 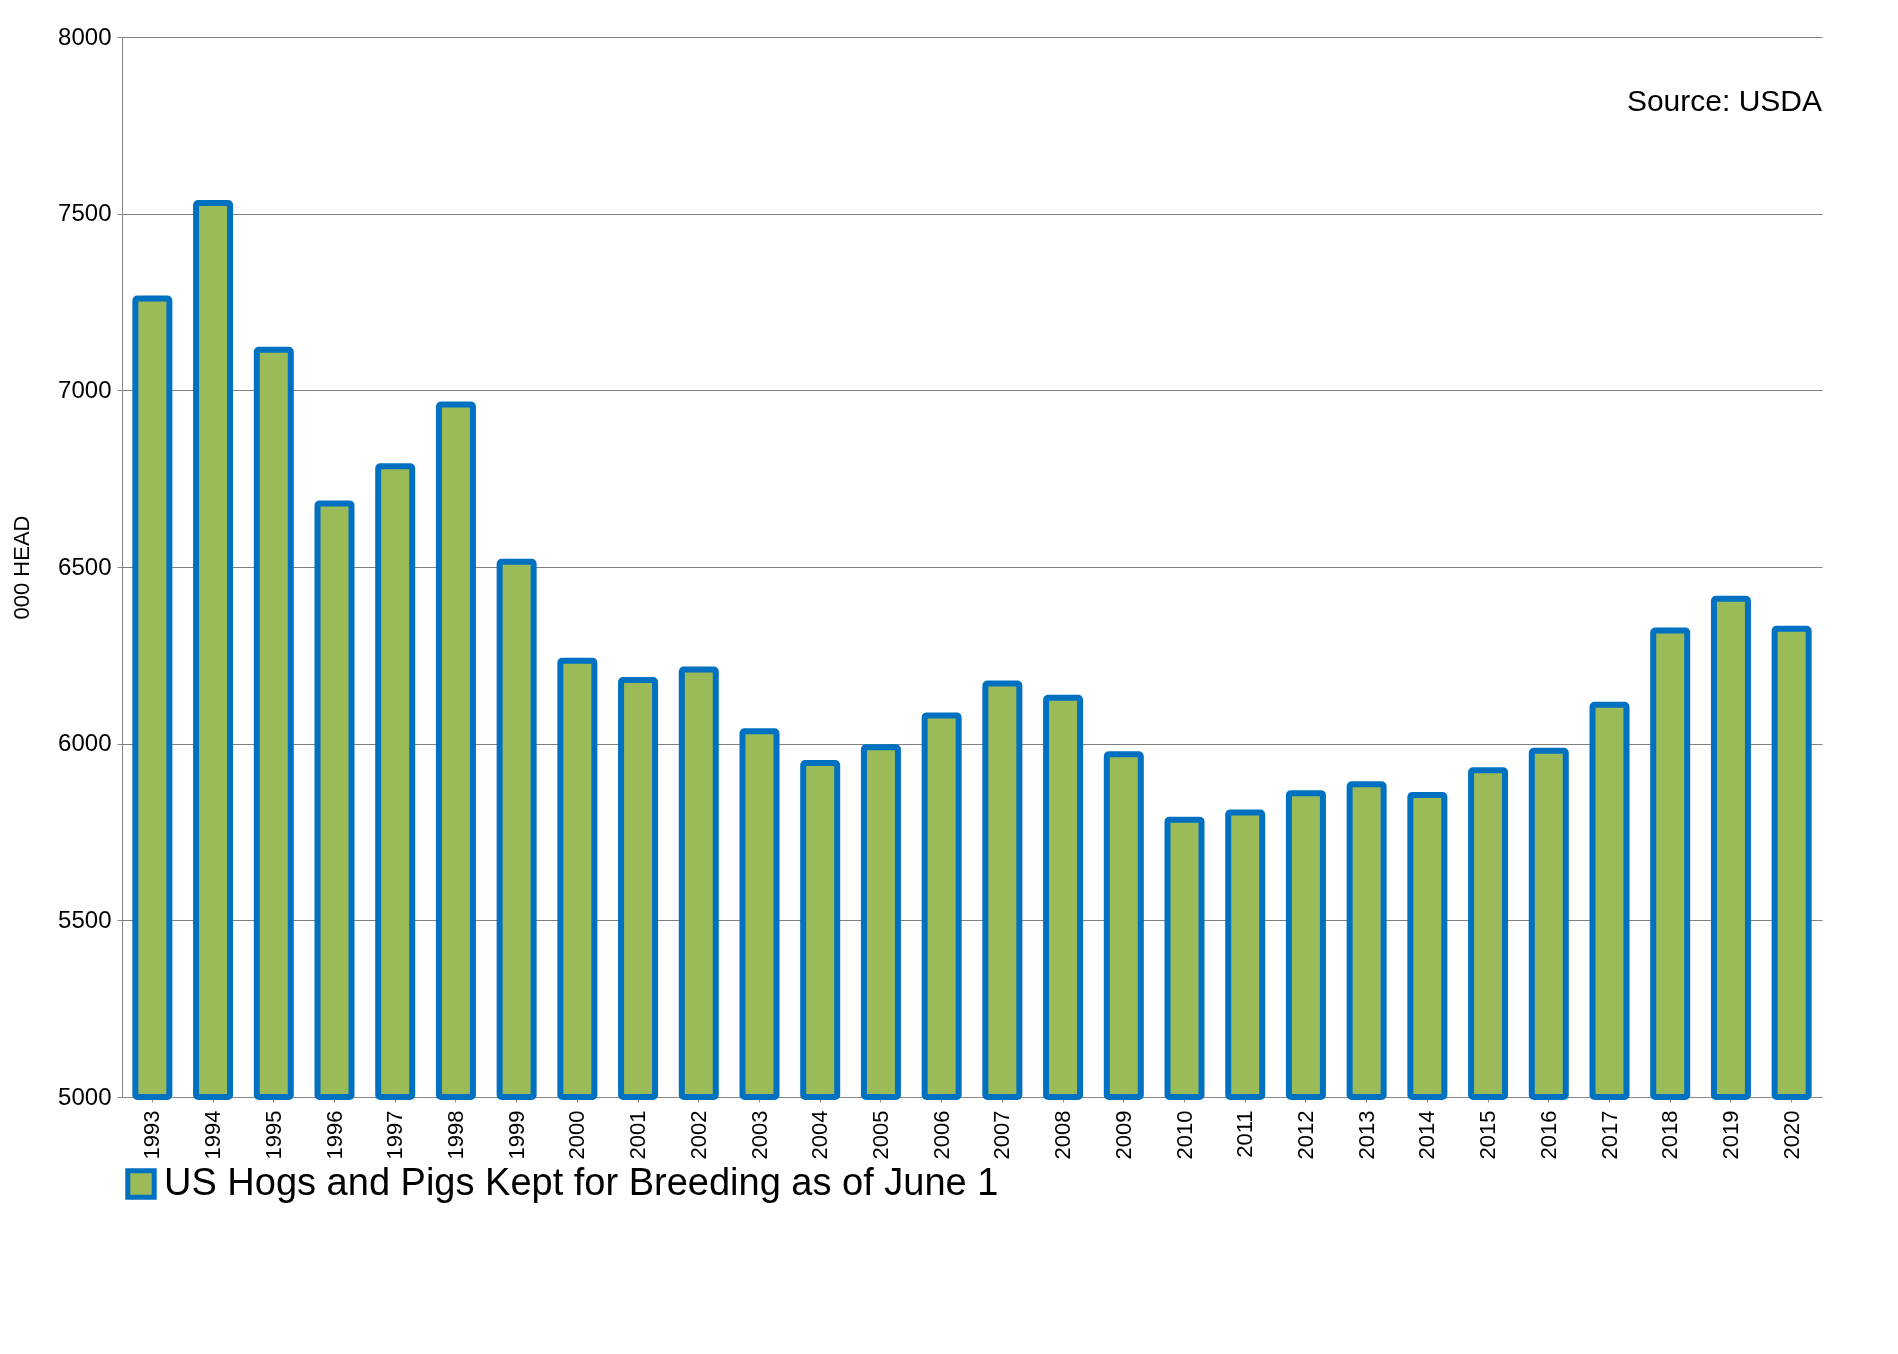 What do you see at coordinates (22, 567) in the screenshot?
I see `y-axis-title: 000 HEAD` at bounding box center [22, 567].